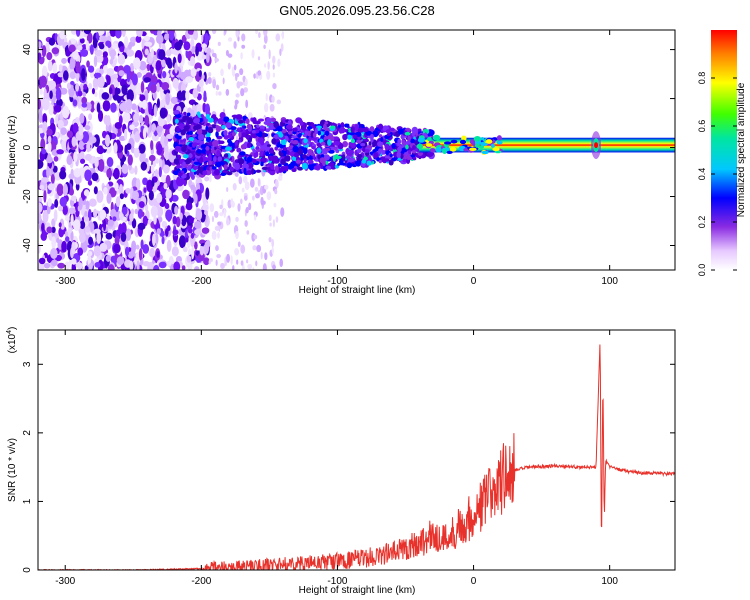 This screenshot has width=750, height=600. I want to click on figure-title: GN05.2026.095.23.56.C28, so click(356, 10).